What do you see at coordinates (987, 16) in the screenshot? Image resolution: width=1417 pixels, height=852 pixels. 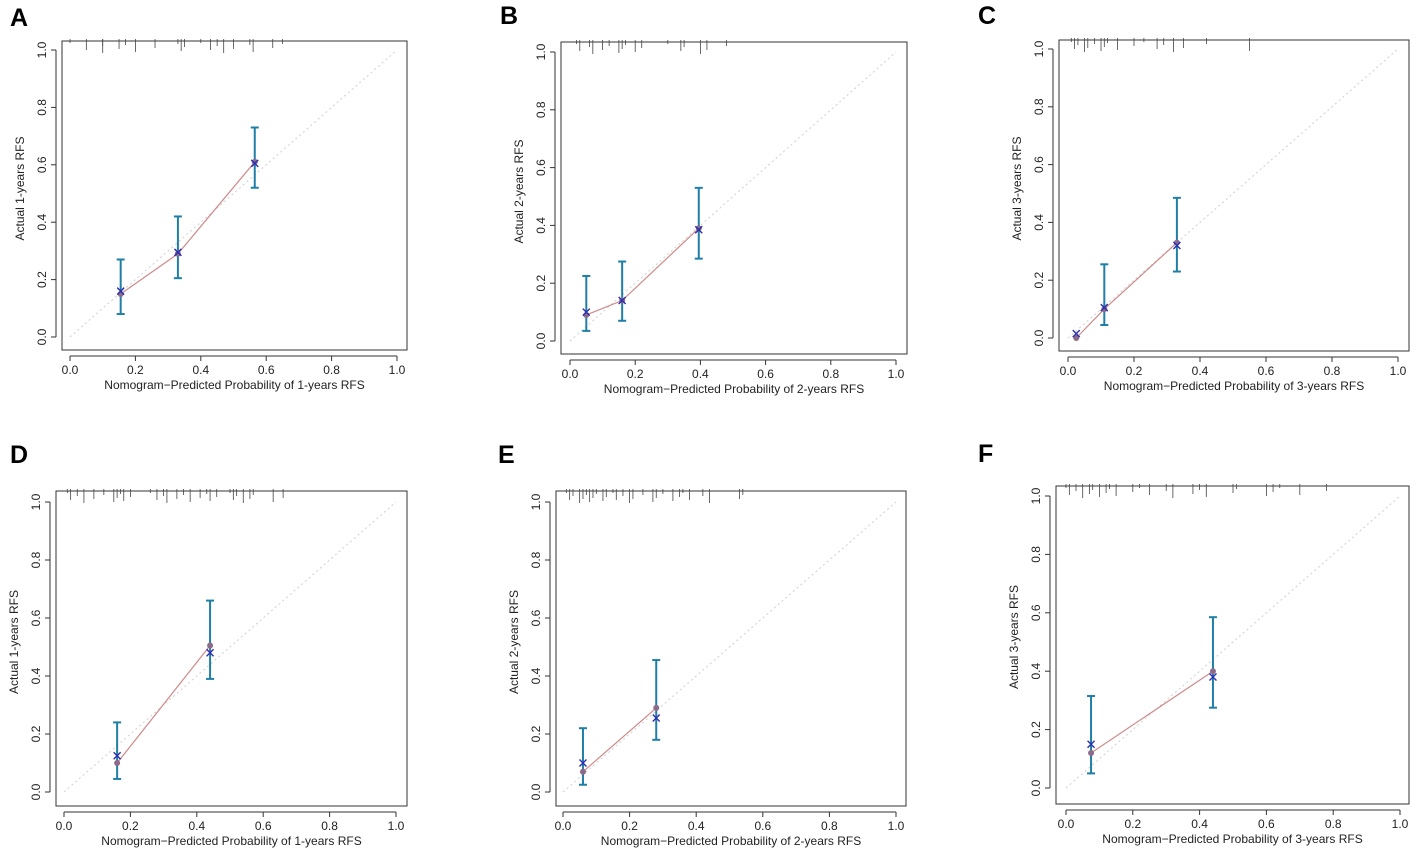 I see `panel-letter: C` at bounding box center [987, 16].